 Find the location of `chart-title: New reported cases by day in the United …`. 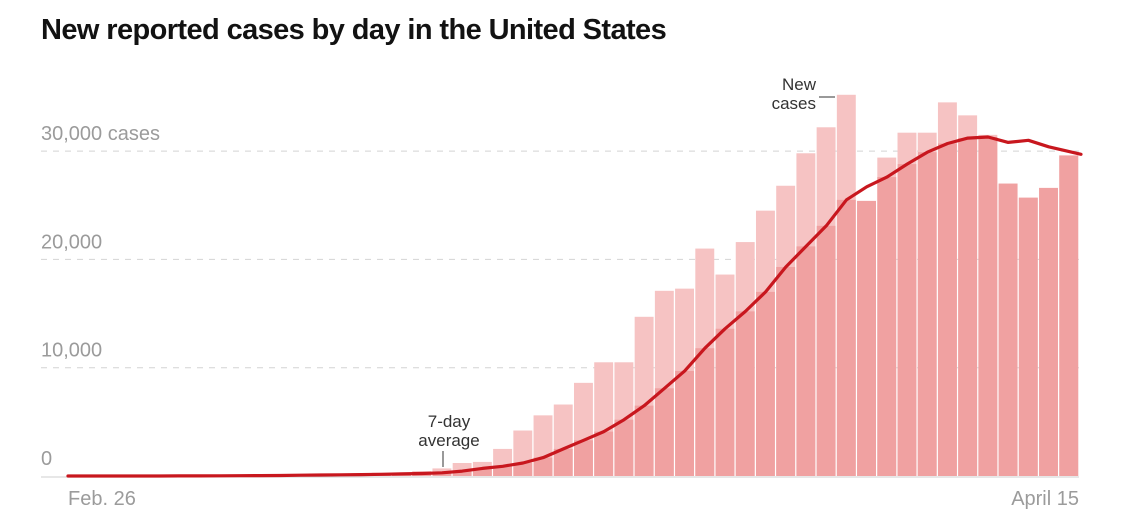

chart-title: New reported cases by day in the United … is located at coordinates (354, 30).